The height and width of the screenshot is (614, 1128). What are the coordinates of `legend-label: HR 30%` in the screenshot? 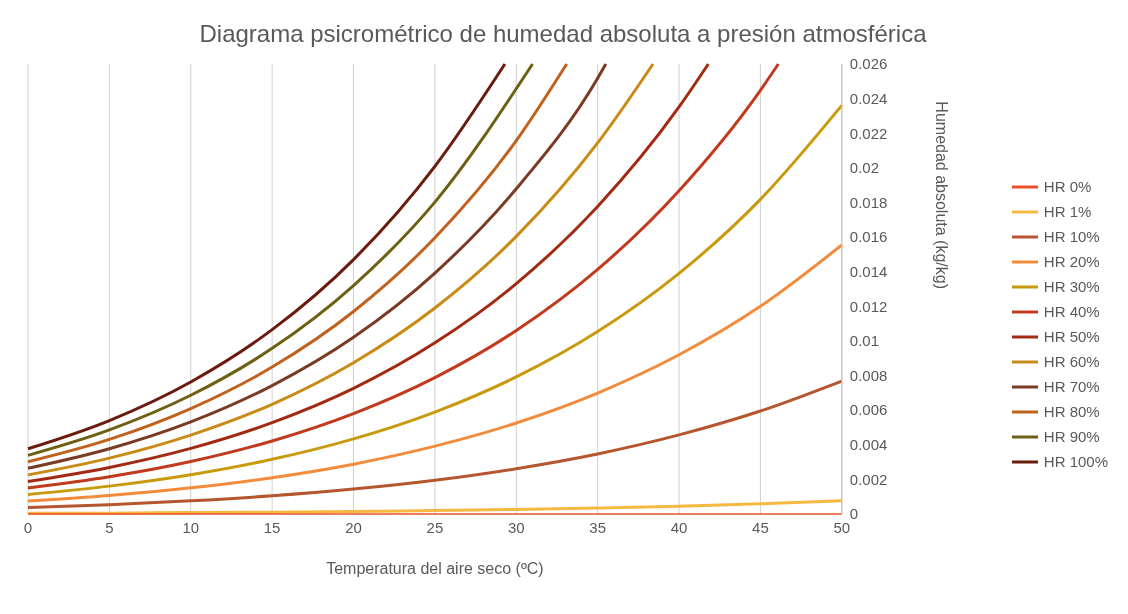 It's located at (1071, 287).